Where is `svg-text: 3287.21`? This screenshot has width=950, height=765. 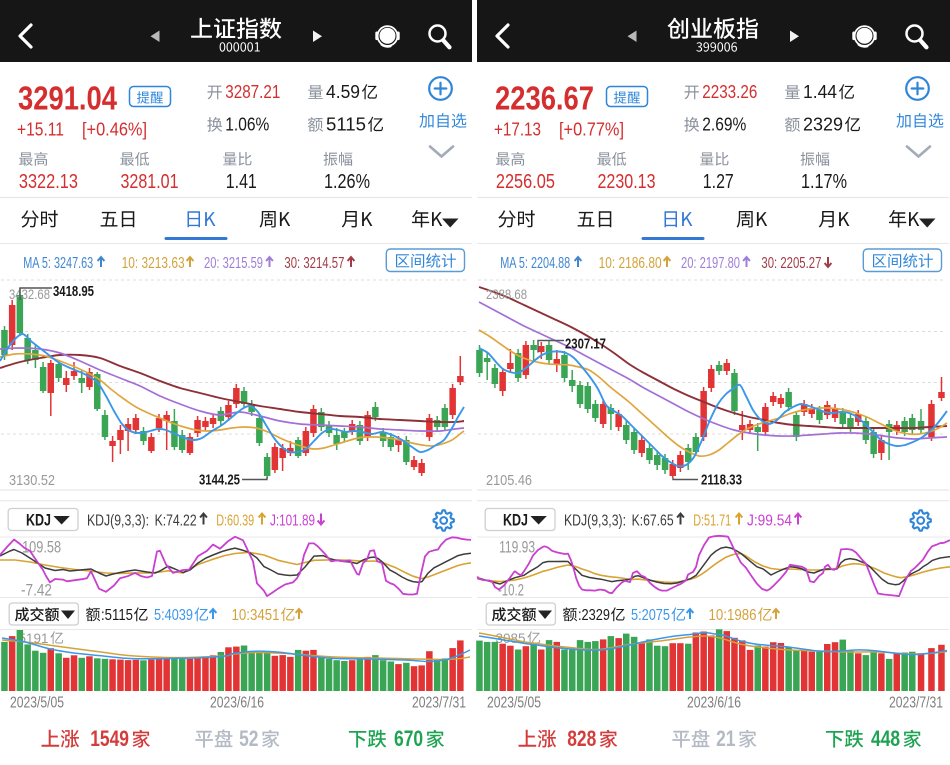
svg-text: 3287.21 is located at coordinates (252, 91).